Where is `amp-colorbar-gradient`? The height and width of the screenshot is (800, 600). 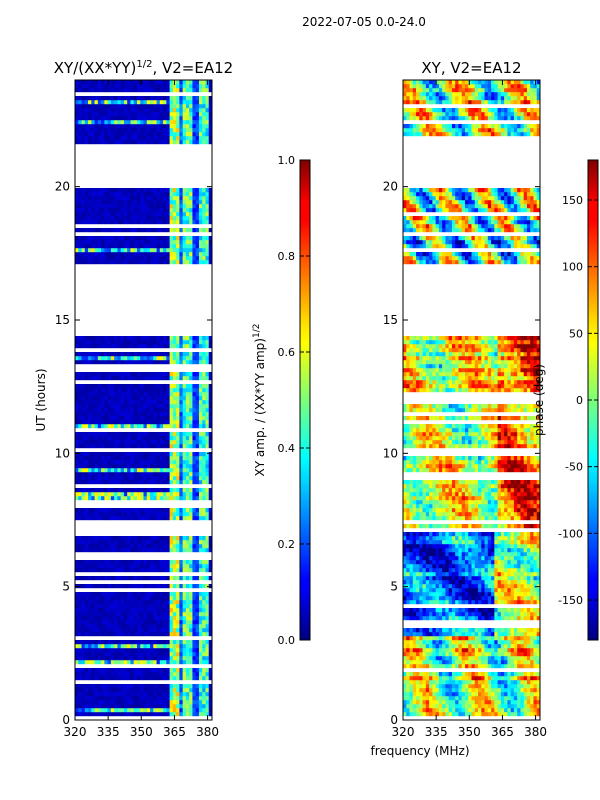
amp-colorbar-gradient is located at coordinates (305, 400).